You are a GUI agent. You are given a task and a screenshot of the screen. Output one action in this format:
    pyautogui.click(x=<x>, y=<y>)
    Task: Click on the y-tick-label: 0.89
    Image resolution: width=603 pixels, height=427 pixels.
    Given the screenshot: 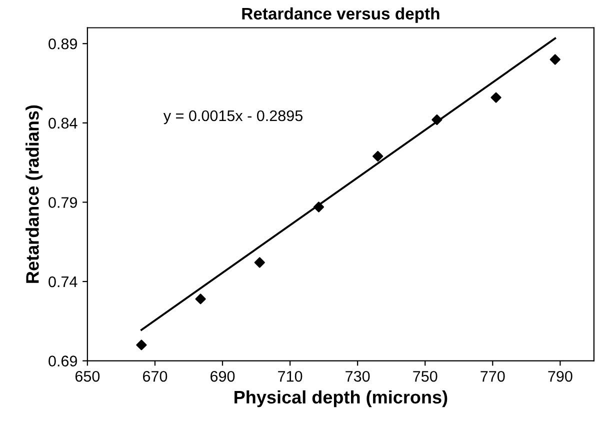 What is the action you would take?
    pyautogui.click(x=62, y=44)
    